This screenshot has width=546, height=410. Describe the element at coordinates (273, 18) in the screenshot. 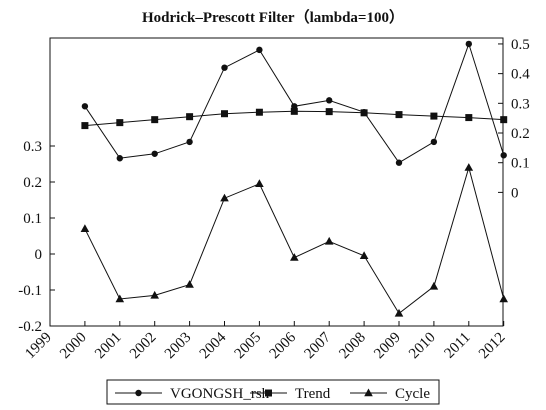

I see `chart-title: Hodrick–Prescott Filter（lambda=100）` at that location.